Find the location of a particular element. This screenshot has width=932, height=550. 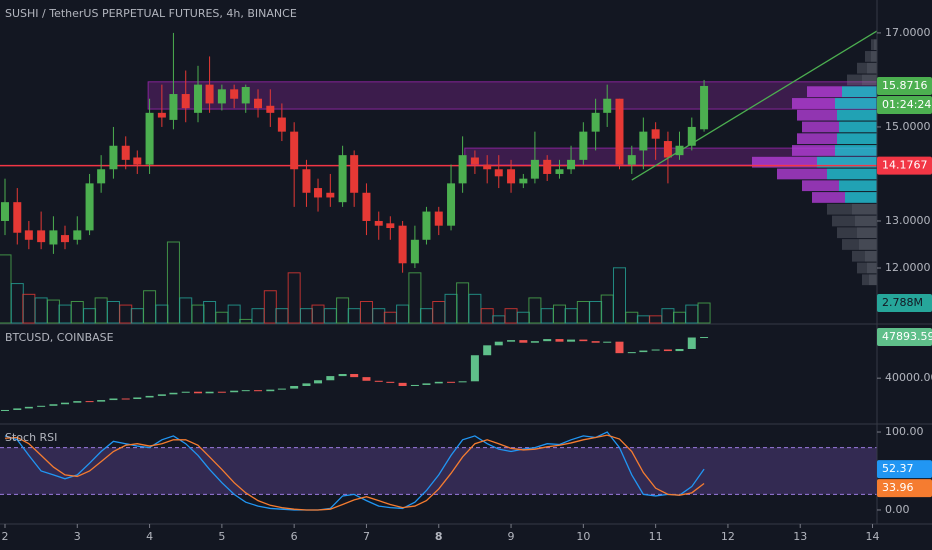

countdown-box is located at coordinates (904, 104).